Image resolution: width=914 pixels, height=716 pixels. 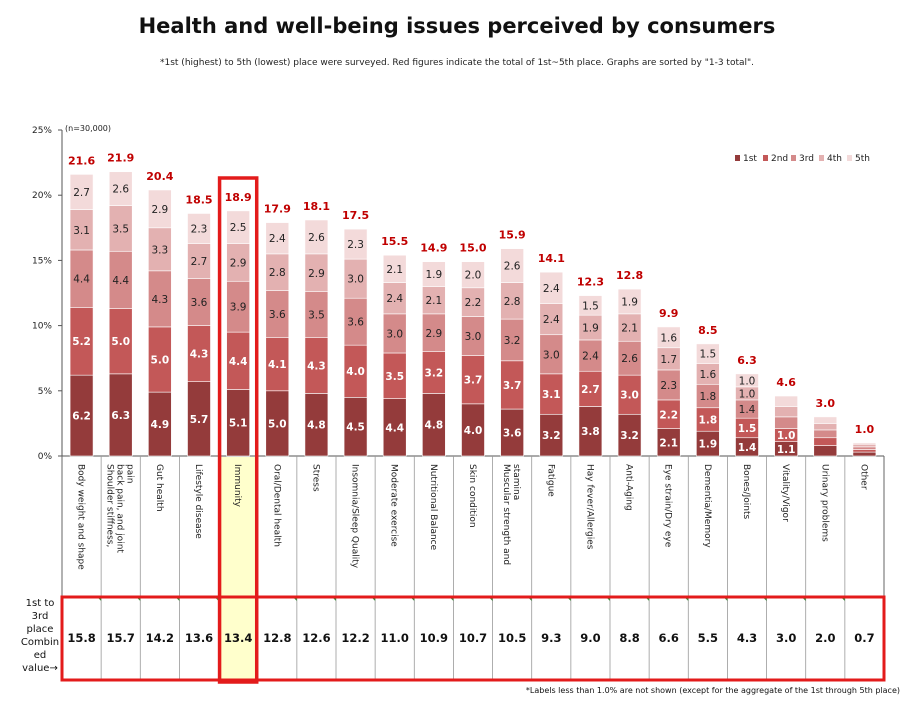 I want to click on category-label: stamina, so click(x=516, y=482).